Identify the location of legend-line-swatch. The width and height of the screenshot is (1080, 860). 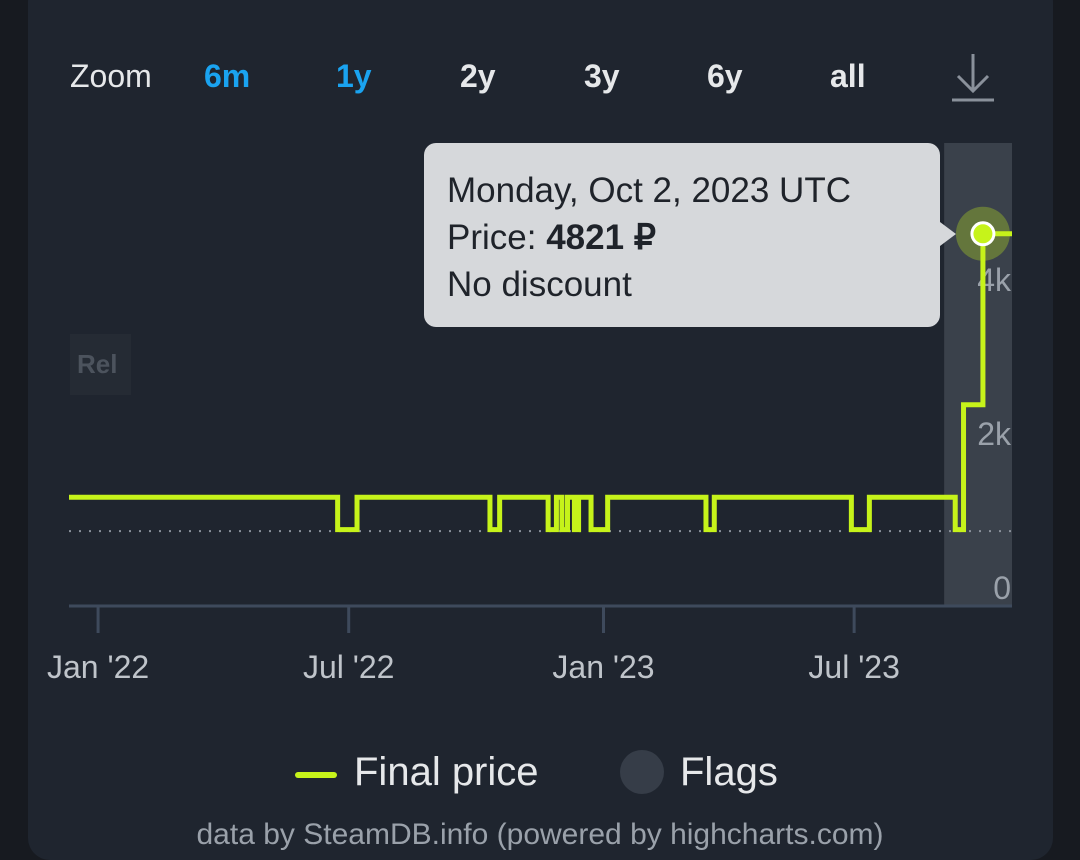
(316, 775).